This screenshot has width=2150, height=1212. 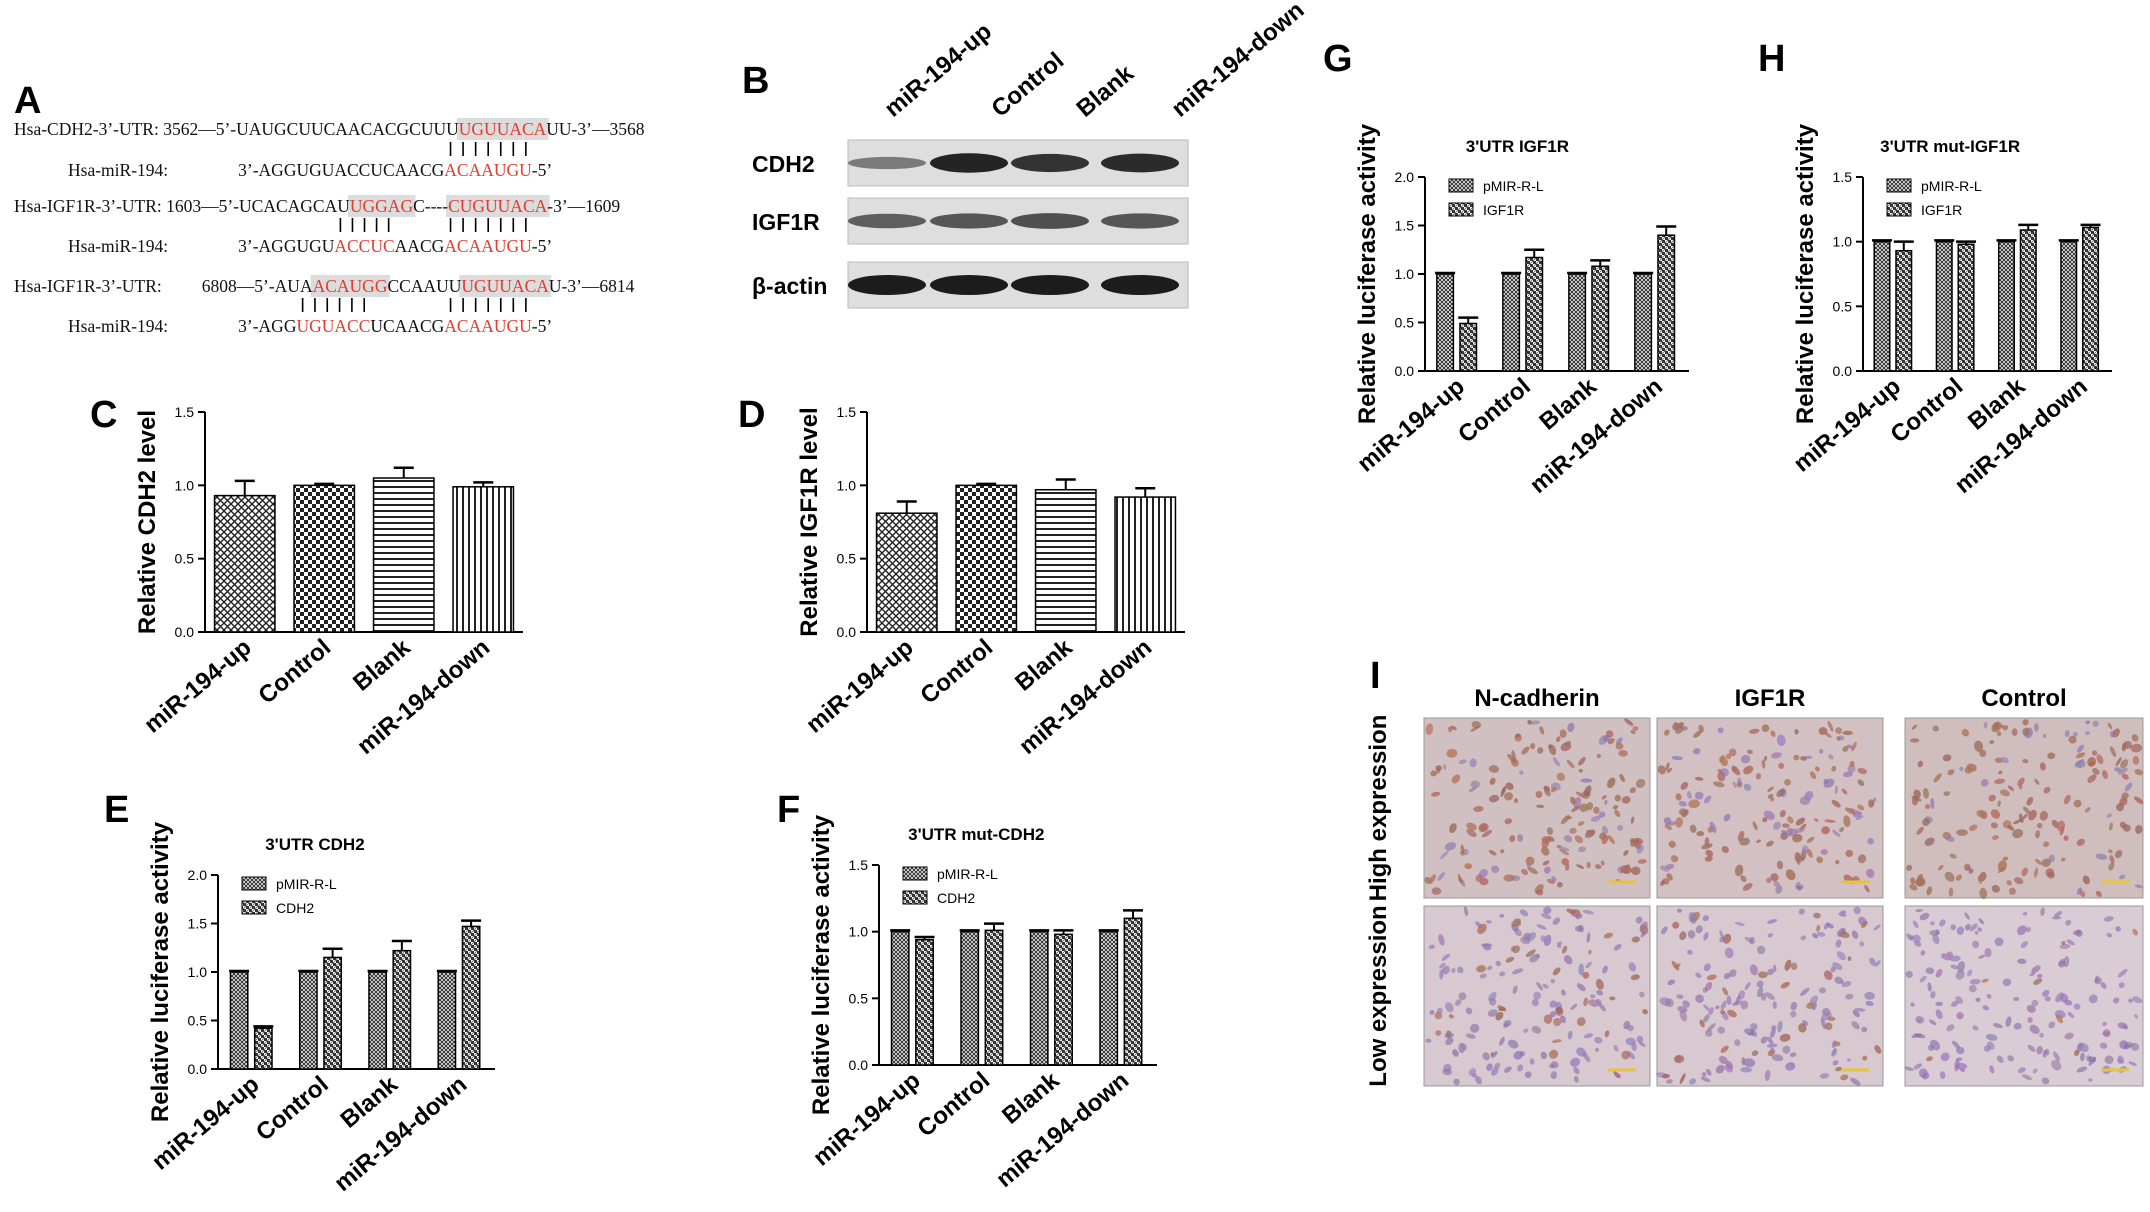 What do you see at coordinates (2023, 698) in the screenshot?
I see `ihc-column-label: Control` at bounding box center [2023, 698].